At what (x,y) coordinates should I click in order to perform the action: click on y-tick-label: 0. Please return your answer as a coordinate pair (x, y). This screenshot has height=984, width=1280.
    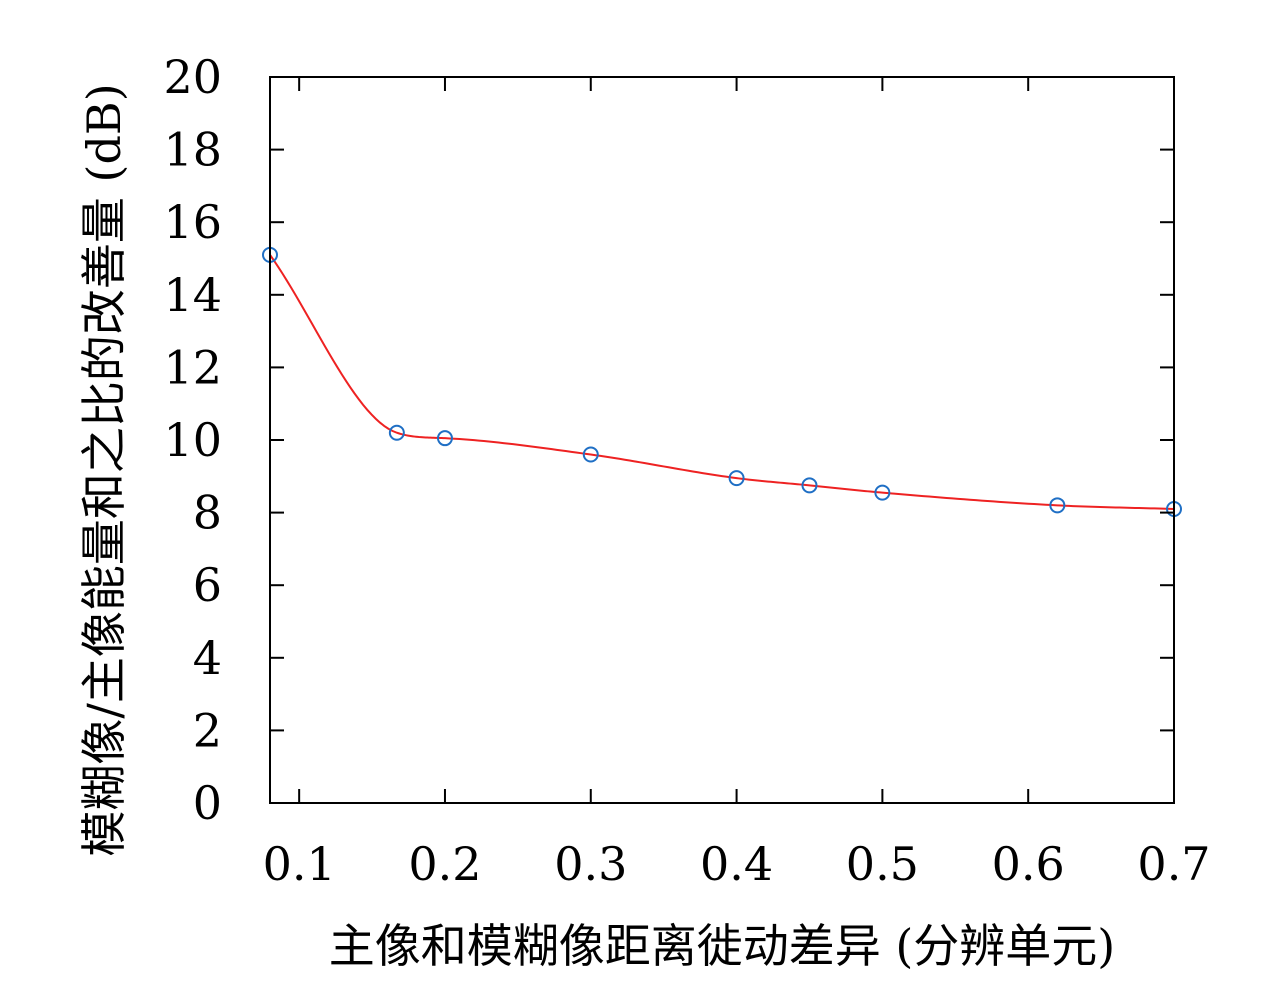
    Looking at the image, I should click on (207, 803).